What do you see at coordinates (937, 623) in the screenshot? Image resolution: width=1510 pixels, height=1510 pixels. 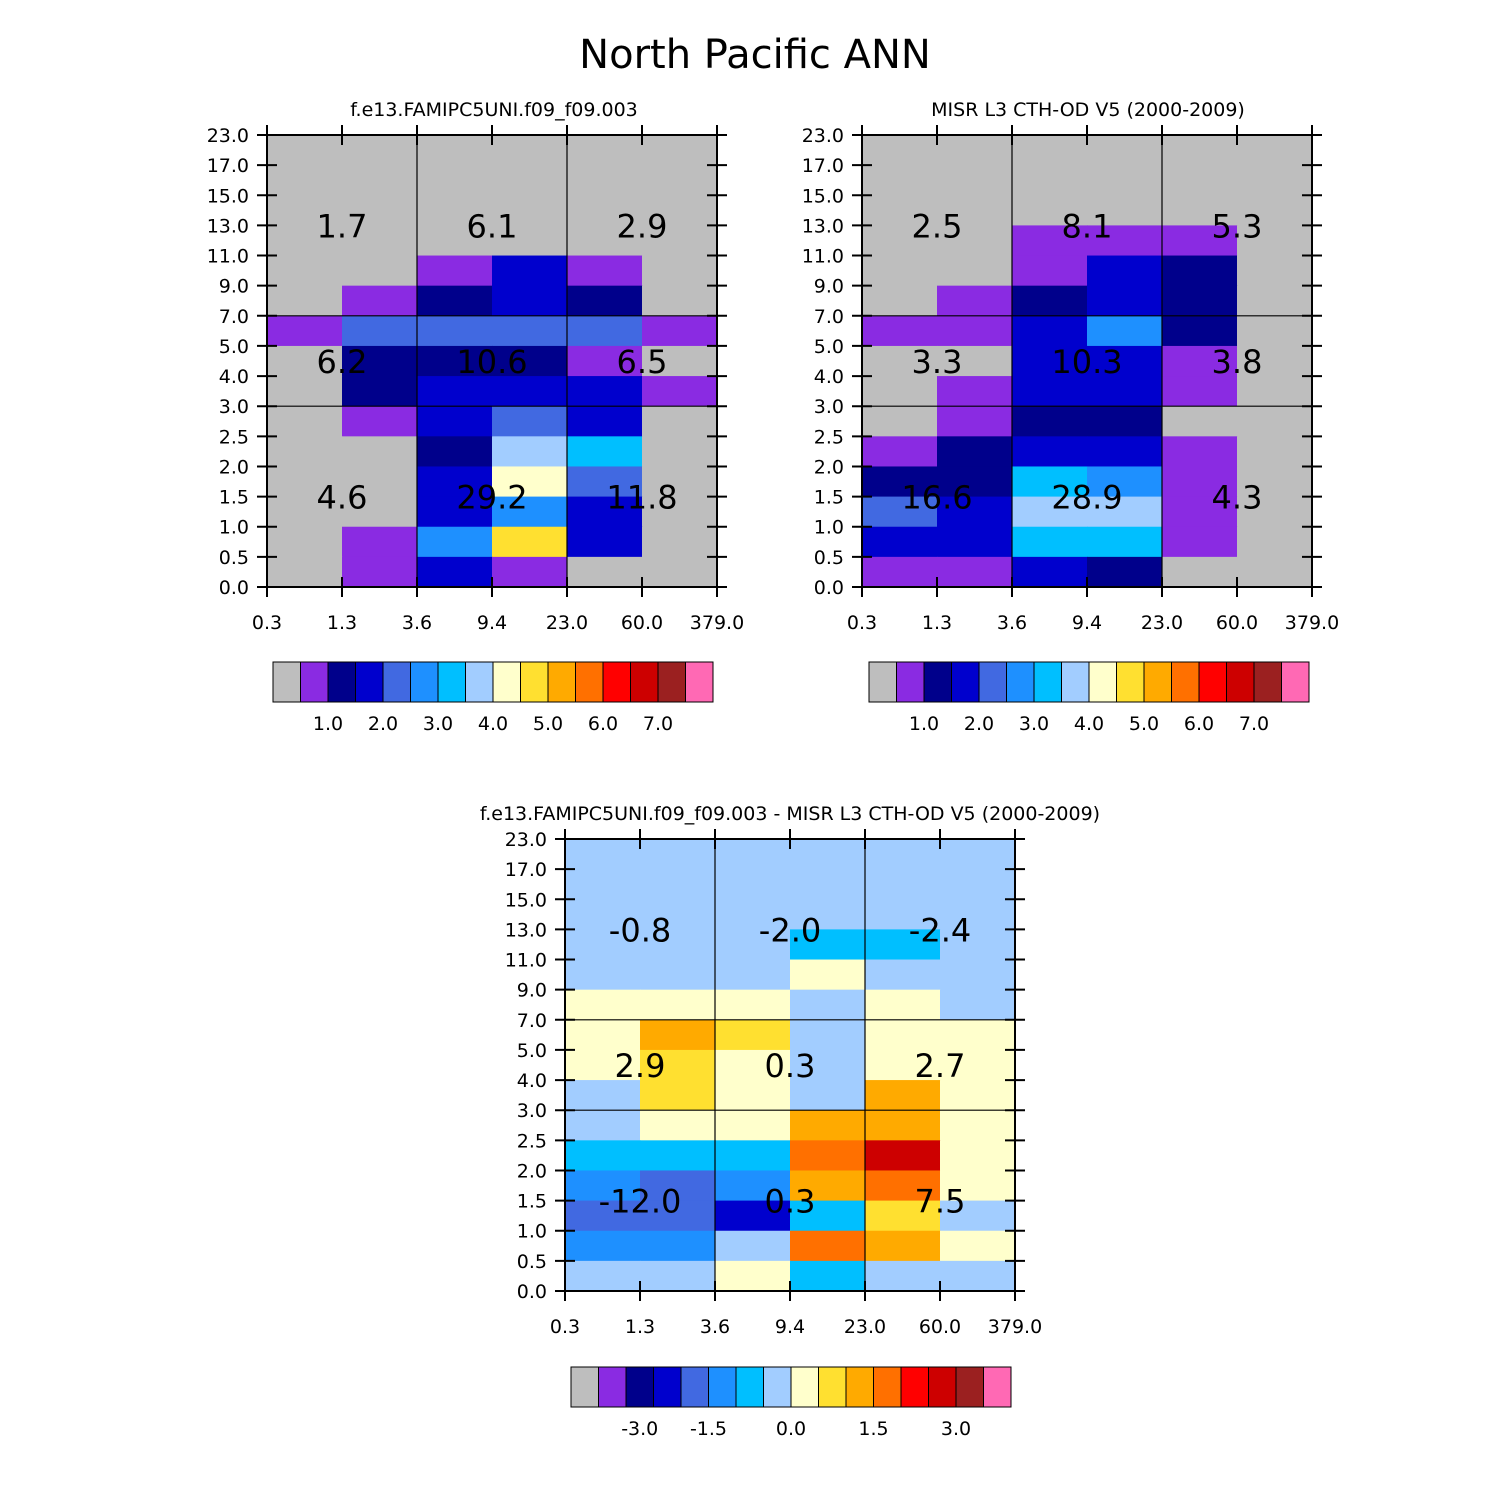 I see `x-tick-label: 1.3` at bounding box center [937, 623].